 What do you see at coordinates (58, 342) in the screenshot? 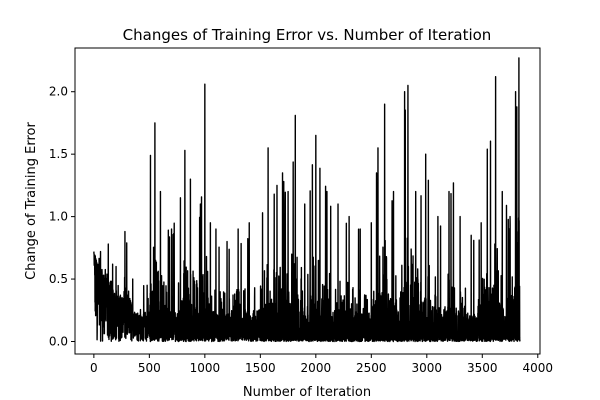
I see `y-tick-label: 0.0` at bounding box center [58, 342].